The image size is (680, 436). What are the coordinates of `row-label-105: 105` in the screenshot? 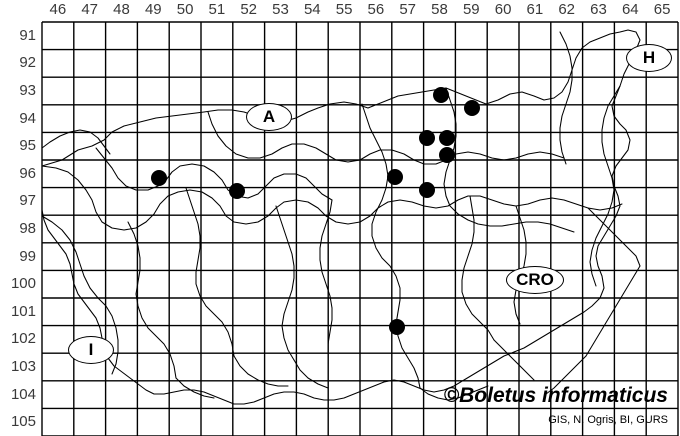 It's located at (23, 422).